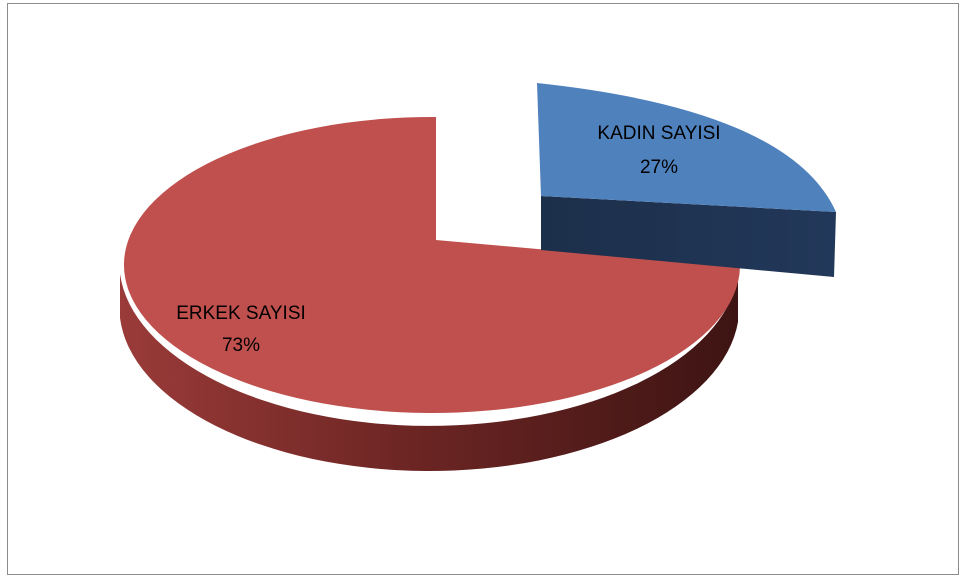 This screenshot has height=578, width=961. I want to click on slice-label-erkek: ERKEK SAYISI, so click(241, 313).